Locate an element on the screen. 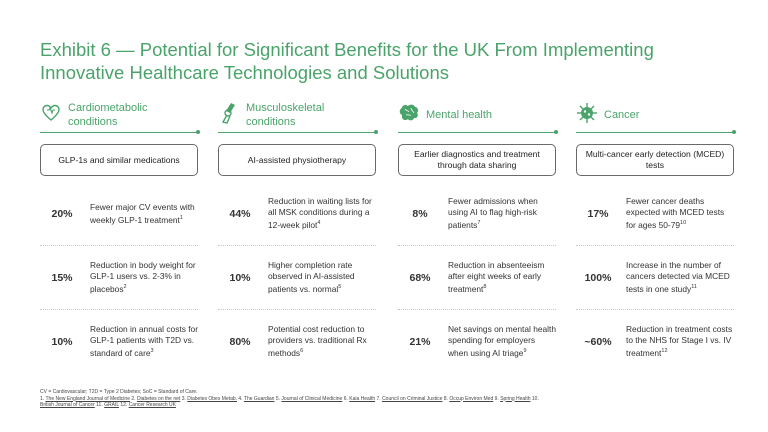  source-link: Kaia Health is located at coordinates (362, 398).